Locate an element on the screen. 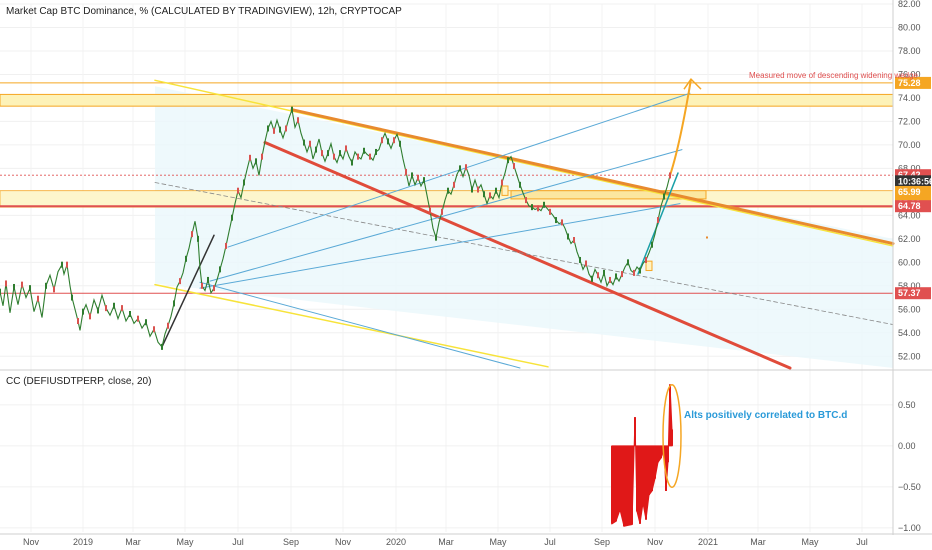 This screenshot has height=550, width=932. price-tag-label: 10:36:56 is located at coordinates (915, 181).